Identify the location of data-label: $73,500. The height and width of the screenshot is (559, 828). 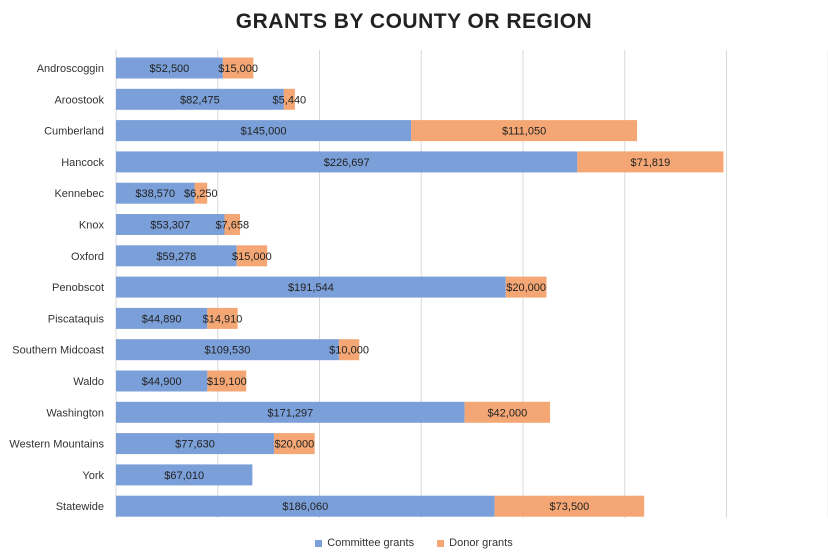
(570, 507).